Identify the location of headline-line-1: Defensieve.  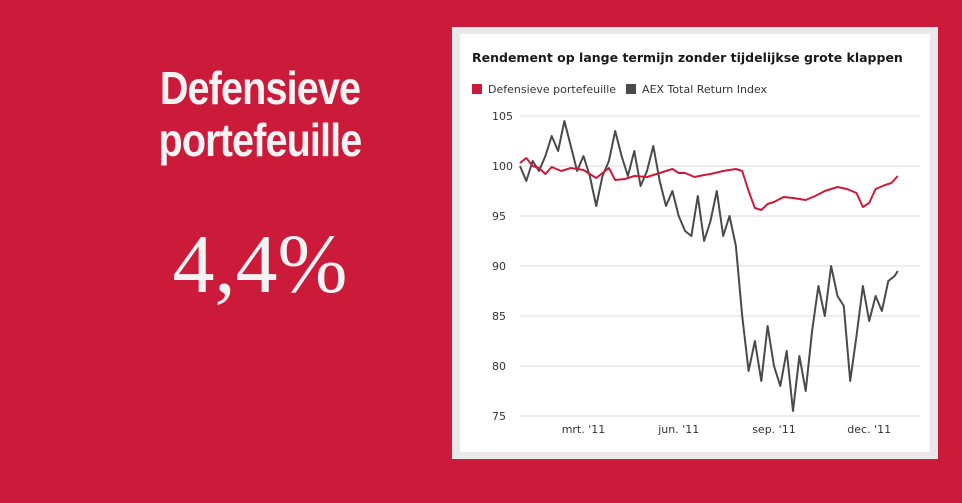
(260, 88).